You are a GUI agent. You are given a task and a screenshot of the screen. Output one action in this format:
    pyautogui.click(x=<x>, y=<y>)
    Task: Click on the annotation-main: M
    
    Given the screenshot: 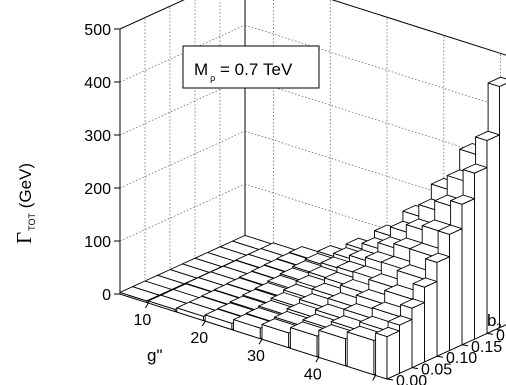 What is the action you would take?
    pyautogui.click(x=201, y=69)
    